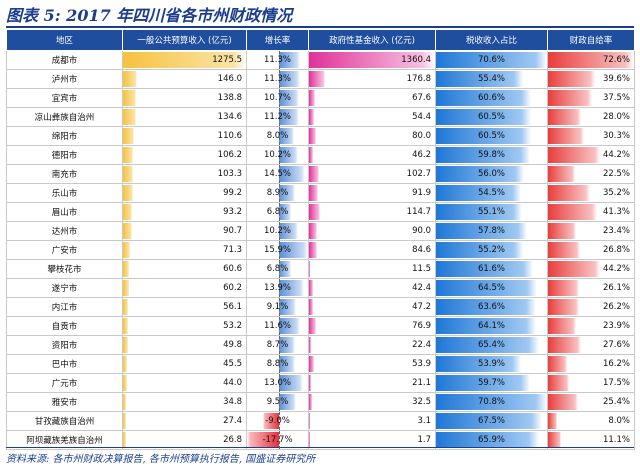  Describe the element at coordinates (149, 15) in the screenshot. I see `figure-title: 图表 5: 2017 年四川省各市州财政情况` at that location.